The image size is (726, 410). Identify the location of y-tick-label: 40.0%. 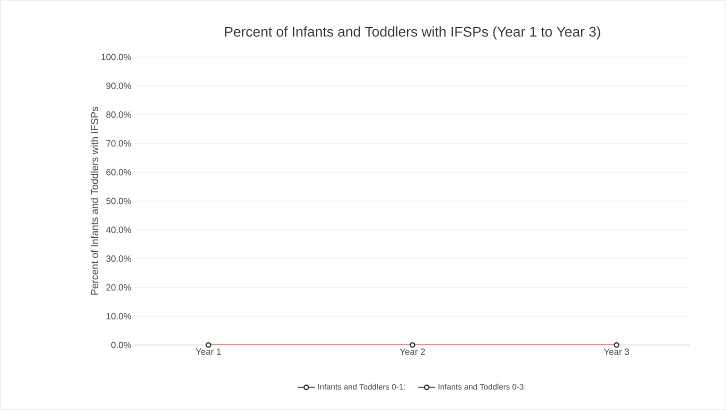
(119, 229).